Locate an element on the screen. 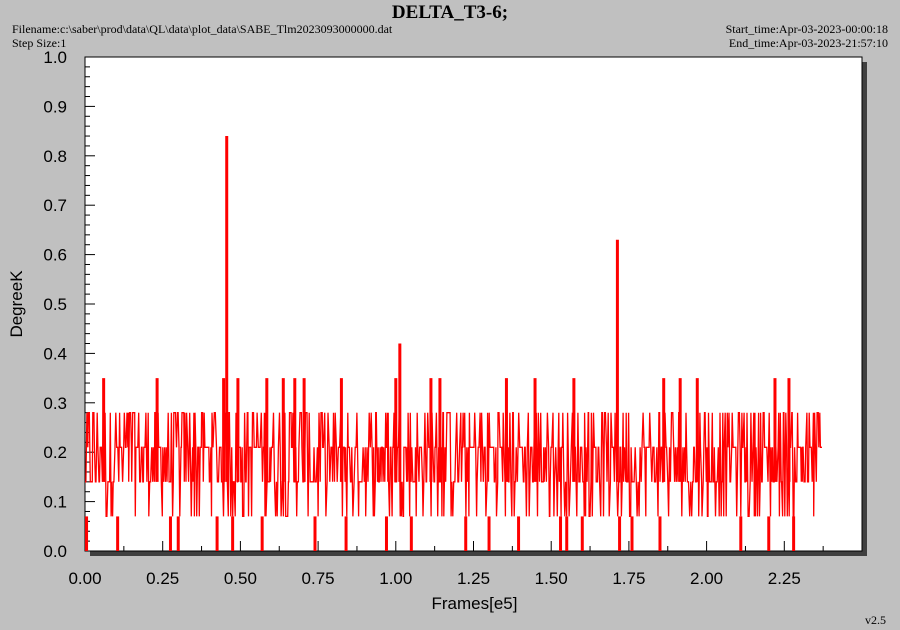 This screenshot has width=900, height=630. x-axis-label: Frames[e5] is located at coordinates (475, 603).